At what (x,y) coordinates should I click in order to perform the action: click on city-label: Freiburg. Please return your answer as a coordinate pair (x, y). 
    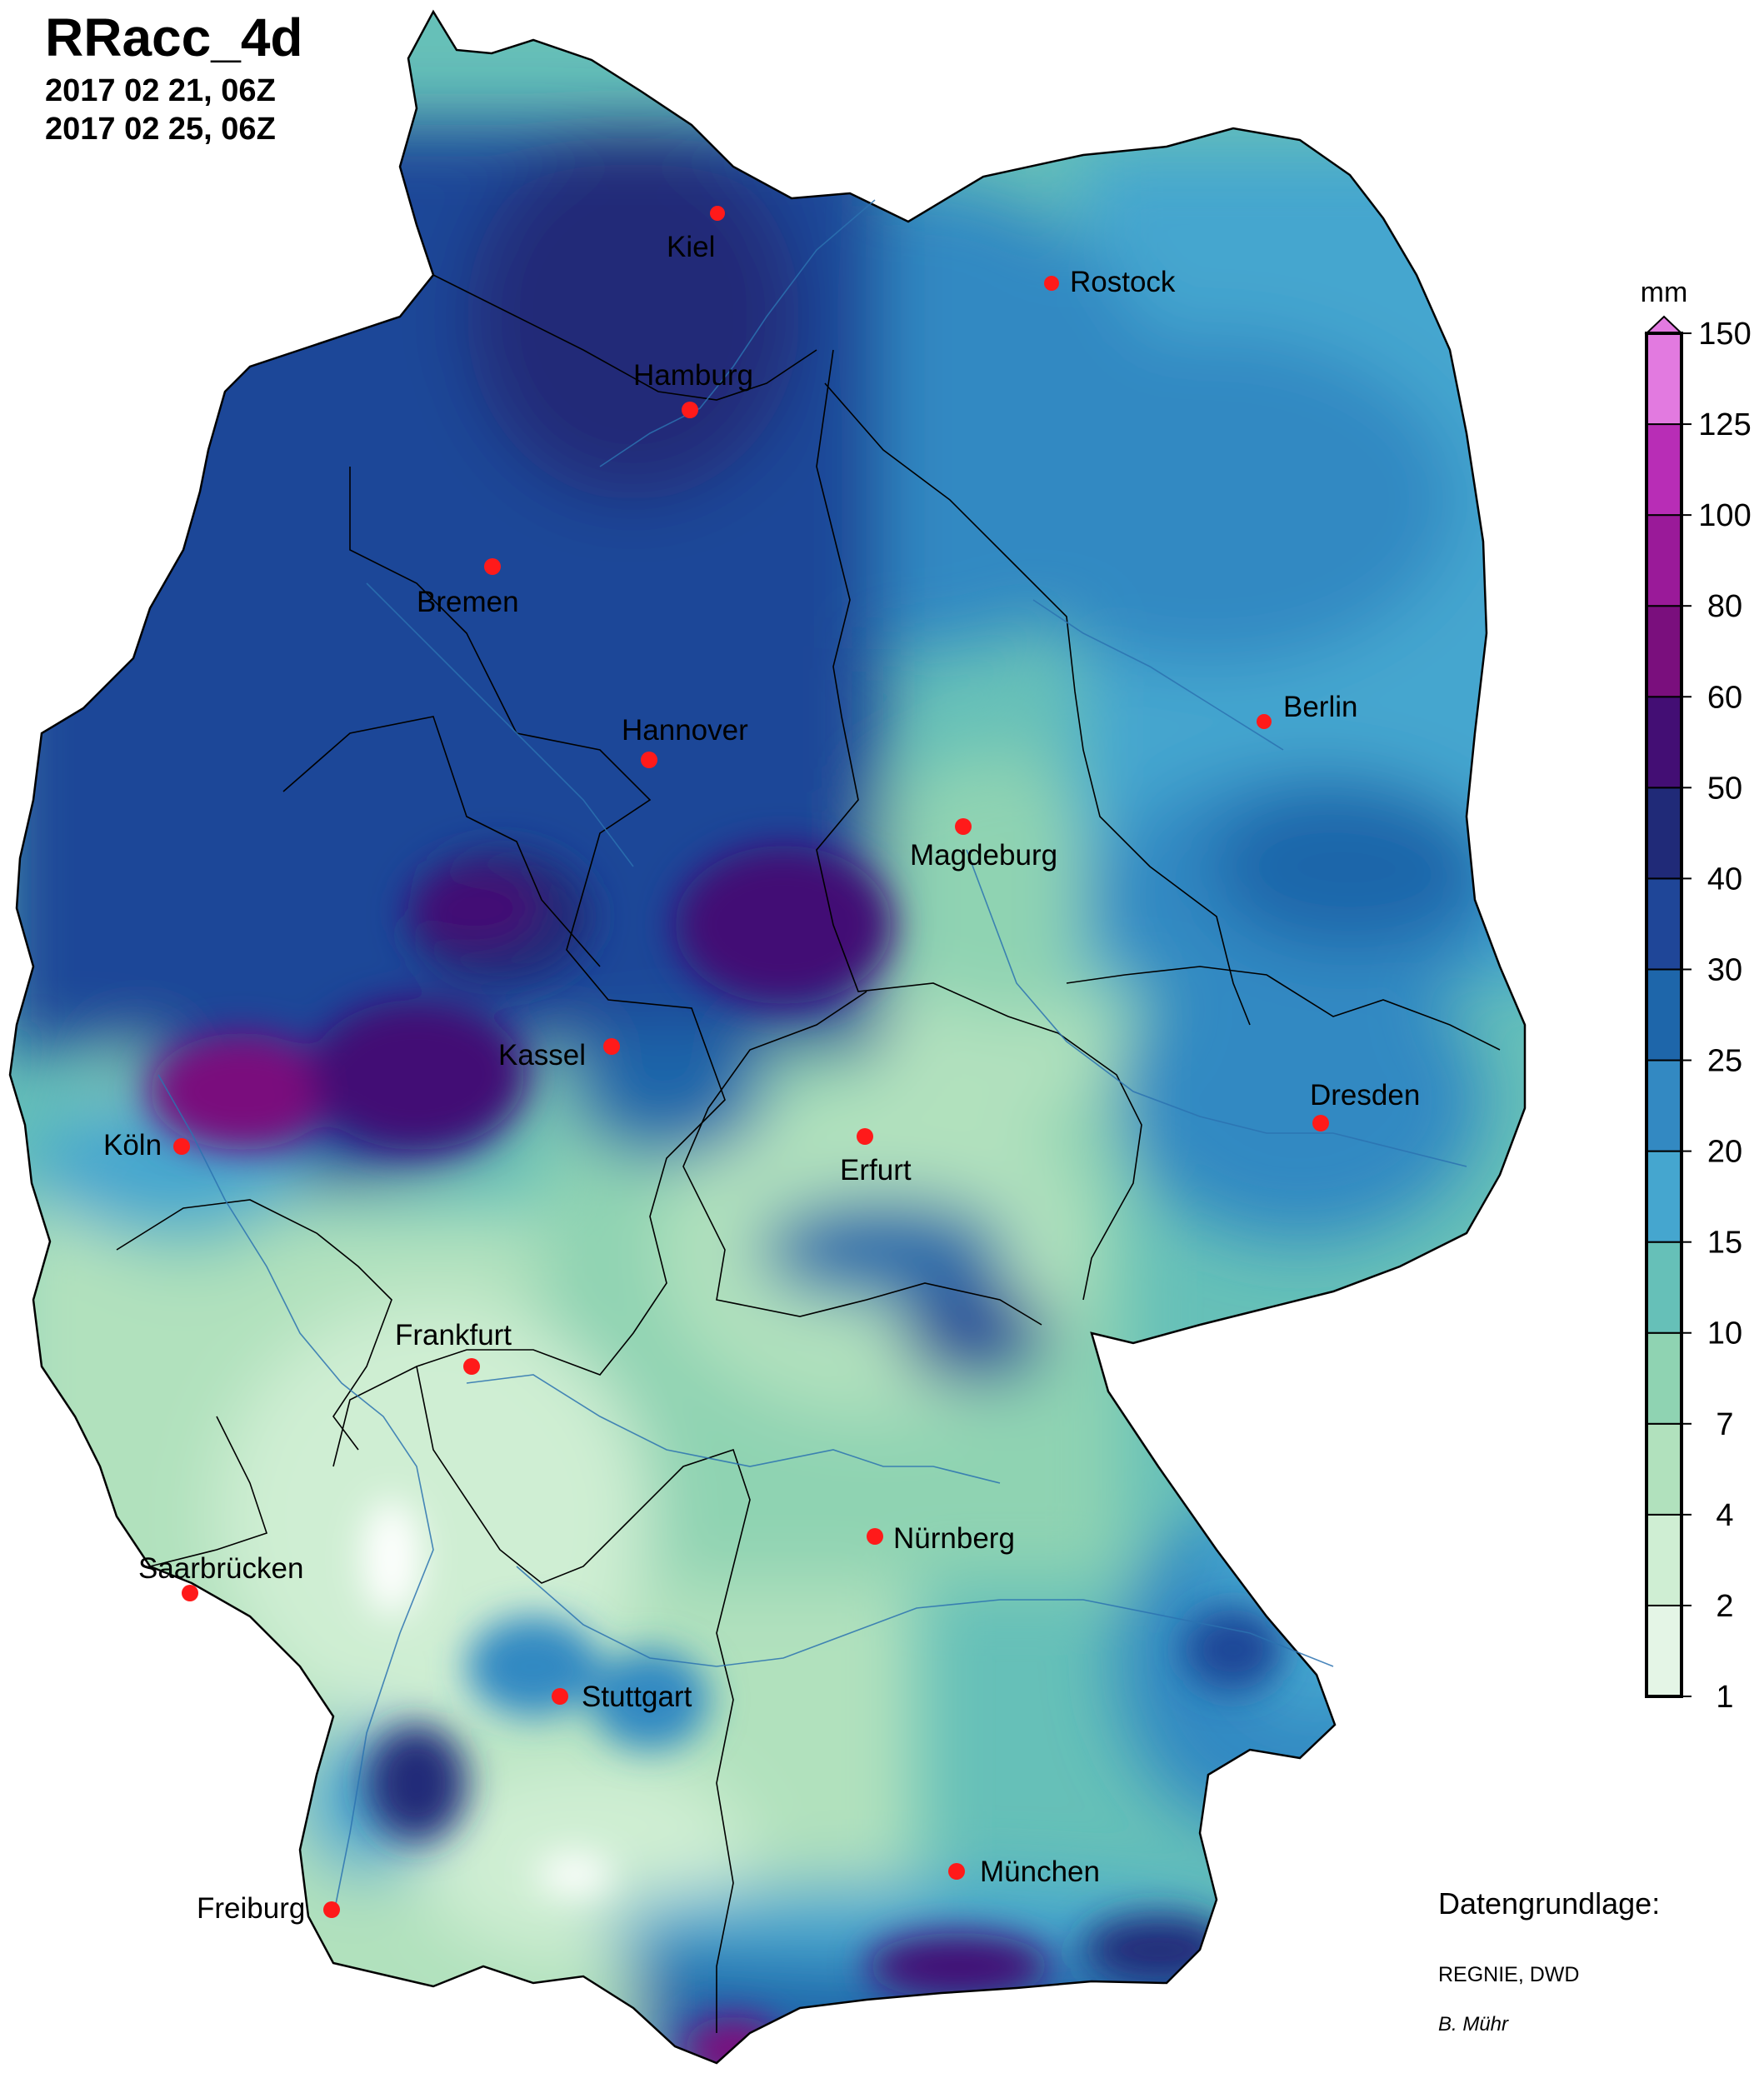
    Looking at the image, I should click on (251, 1908).